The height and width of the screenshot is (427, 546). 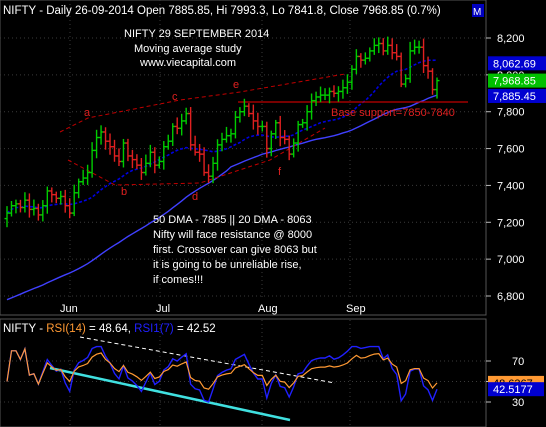 What do you see at coordinates (511, 39) in the screenshot?
I see `price-tick-label: 8,200` at bounding box center [511, 39].